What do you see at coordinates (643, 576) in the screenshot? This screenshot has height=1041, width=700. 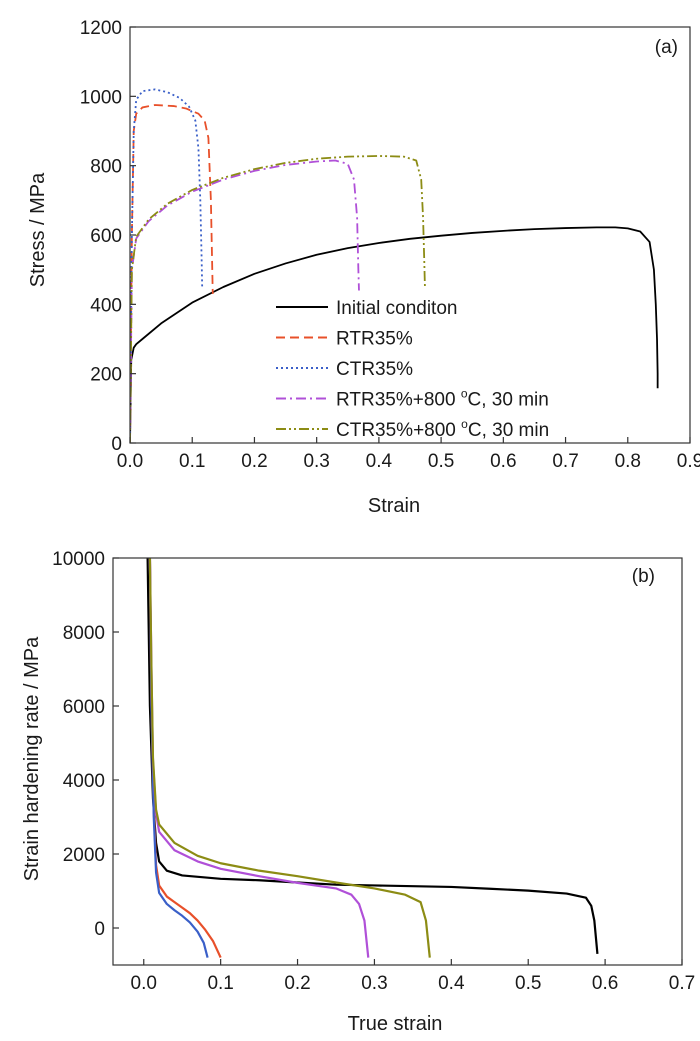 I see `panel-label-b: (b)` at bounding box center [643, 576].